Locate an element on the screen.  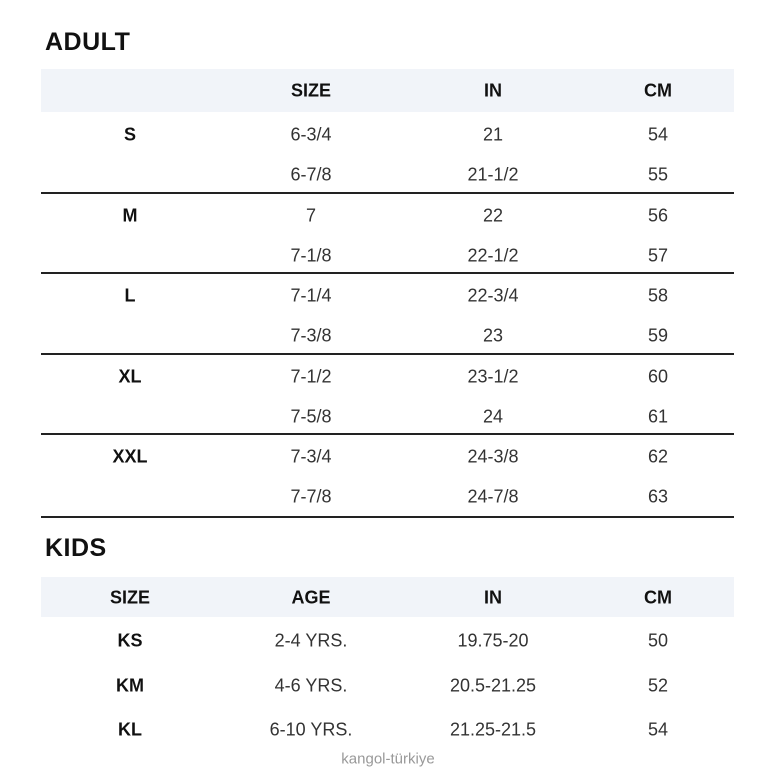
adult-title: ADULT is located at coordinates (88, 42).